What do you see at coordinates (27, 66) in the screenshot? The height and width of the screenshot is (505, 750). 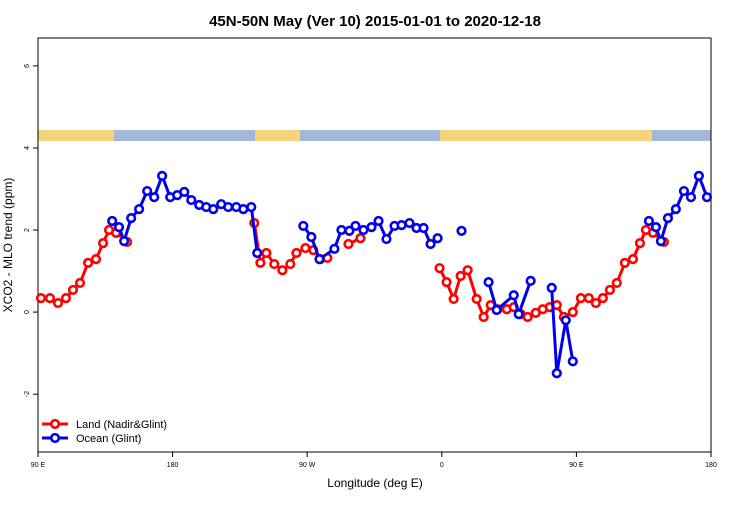 I see `y-tick-label: 6` at bounding box center [27, 66].